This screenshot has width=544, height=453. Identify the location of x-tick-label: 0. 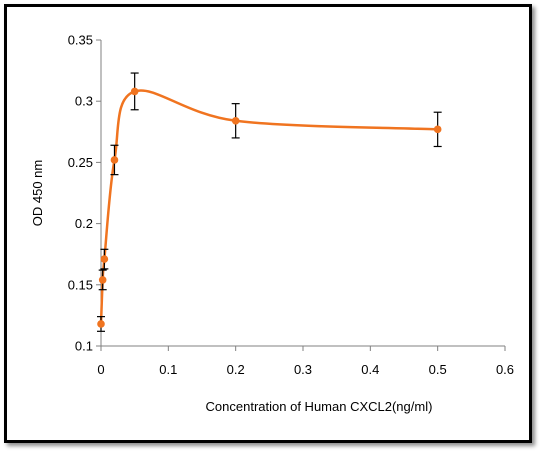
(100, 369).